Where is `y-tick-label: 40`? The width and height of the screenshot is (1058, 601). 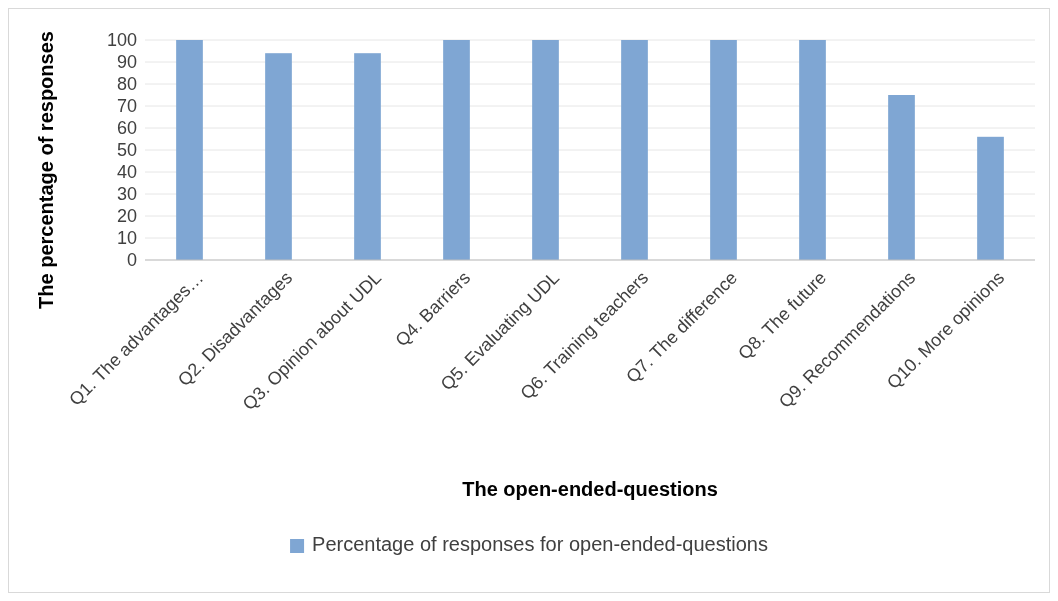
y-tick-label: 40 is located at coordinates (126, 172).